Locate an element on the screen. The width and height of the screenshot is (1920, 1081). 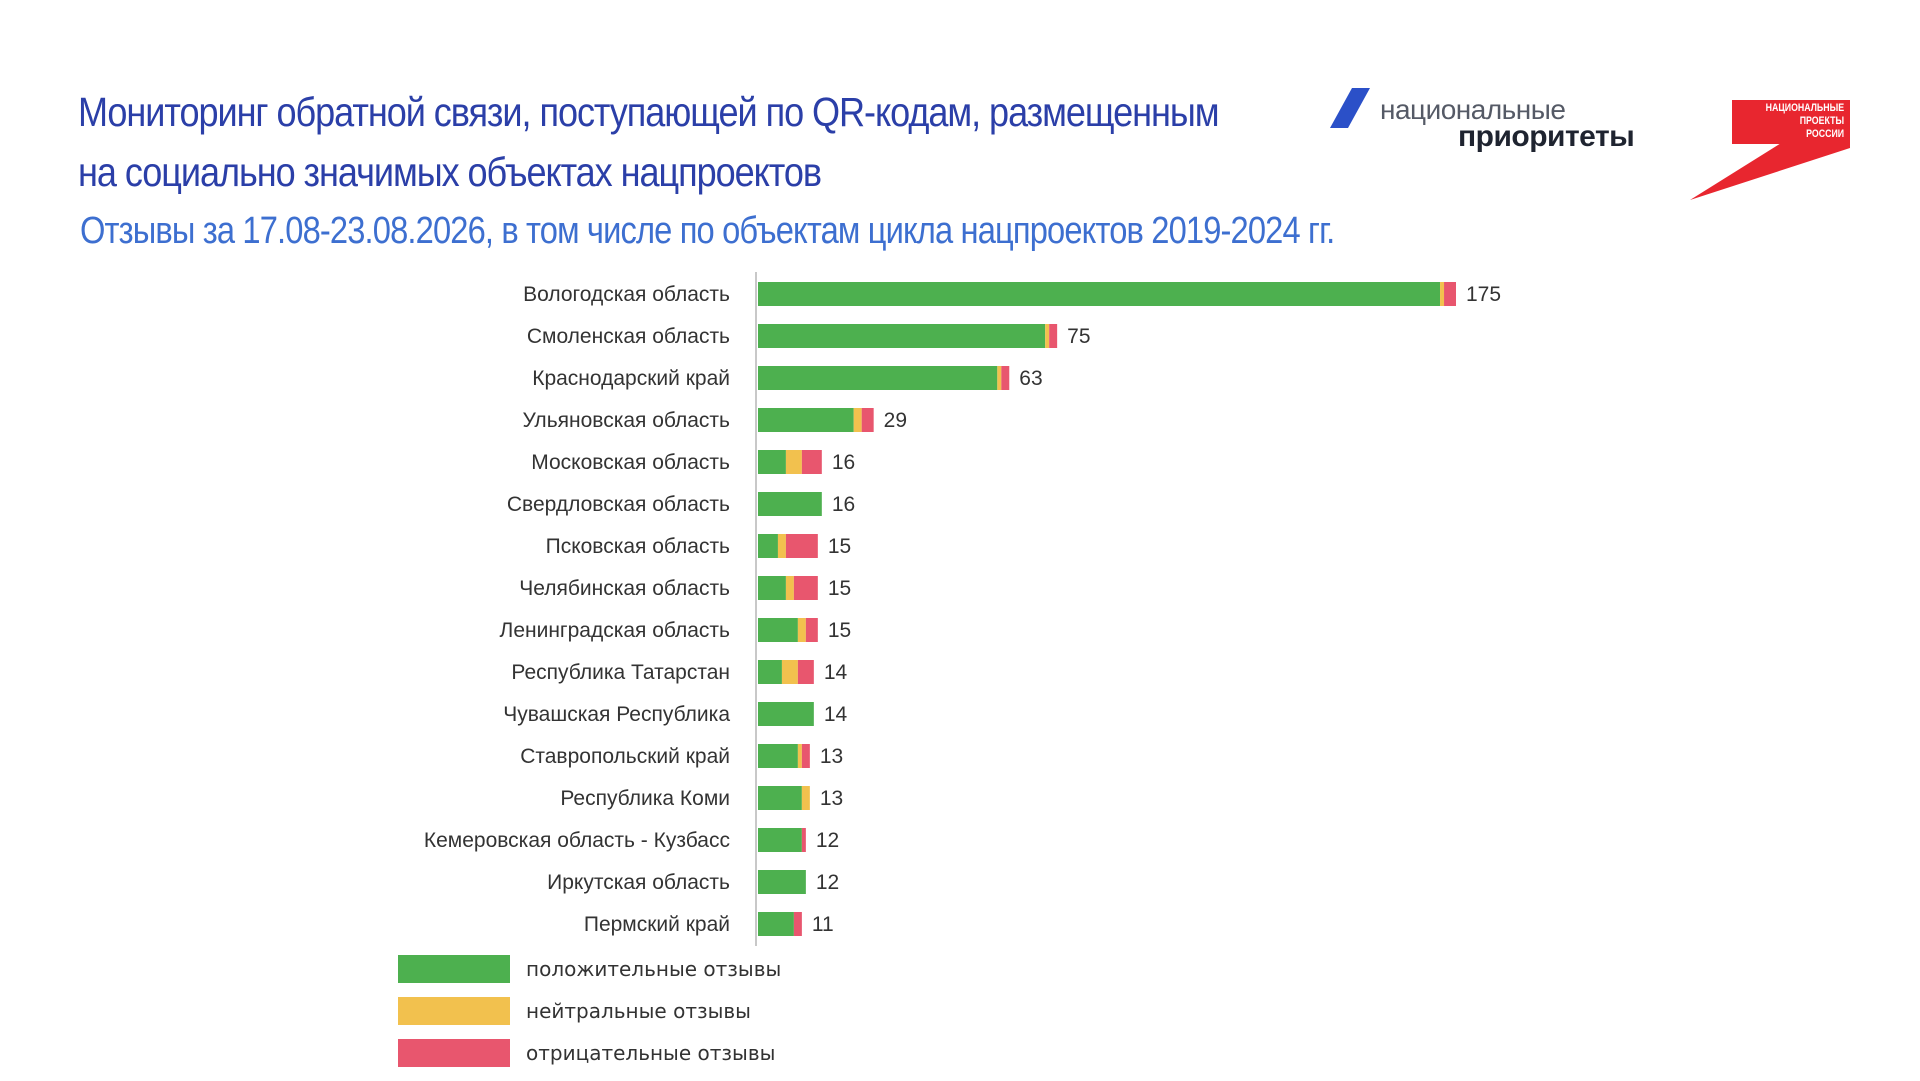
red-triangle-logo-icon is located at coordinates (1770, 150).